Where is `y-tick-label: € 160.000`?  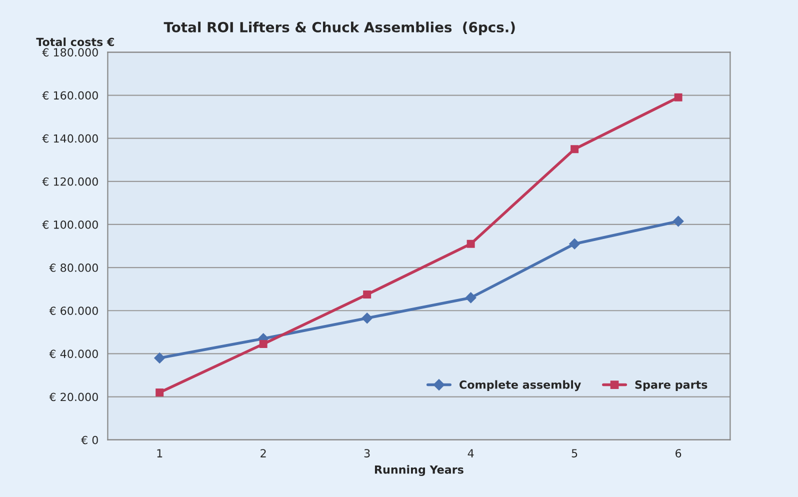 y-tick-label: € 160.000 is located at coordinates (70, 95).